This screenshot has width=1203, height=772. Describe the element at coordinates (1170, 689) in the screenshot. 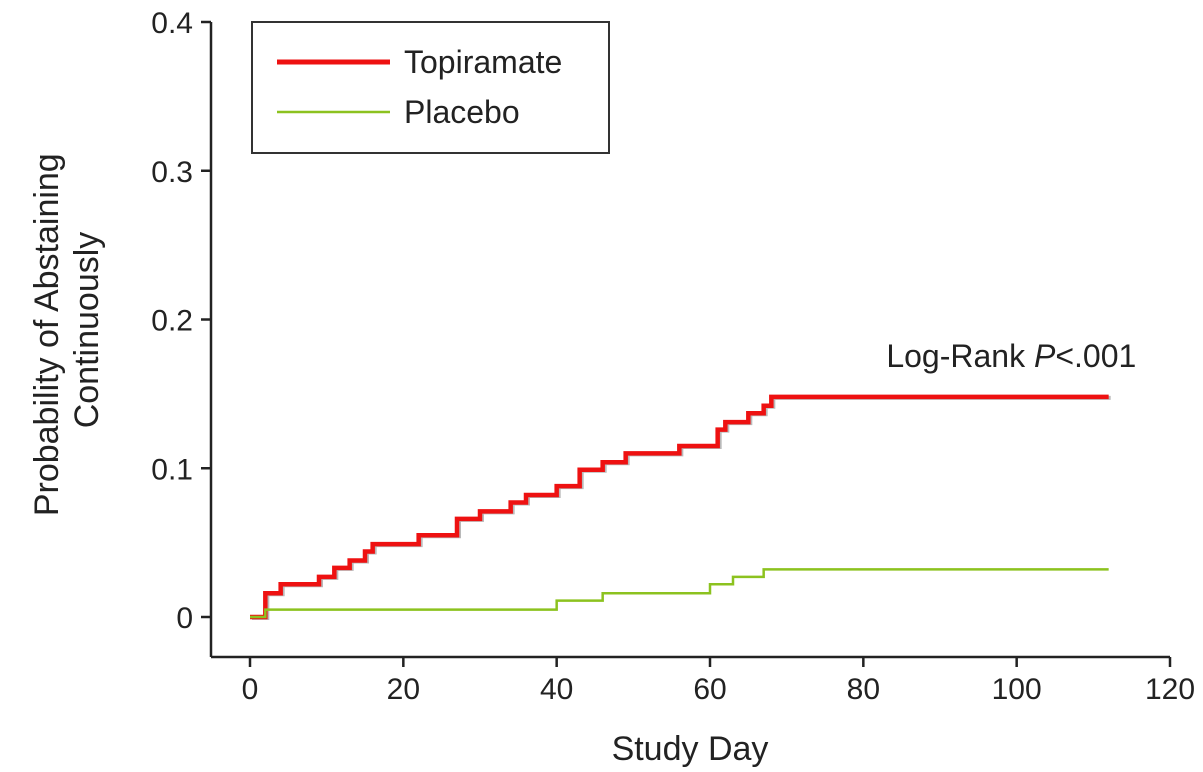

I see `x-tick-label: 120` at that location.